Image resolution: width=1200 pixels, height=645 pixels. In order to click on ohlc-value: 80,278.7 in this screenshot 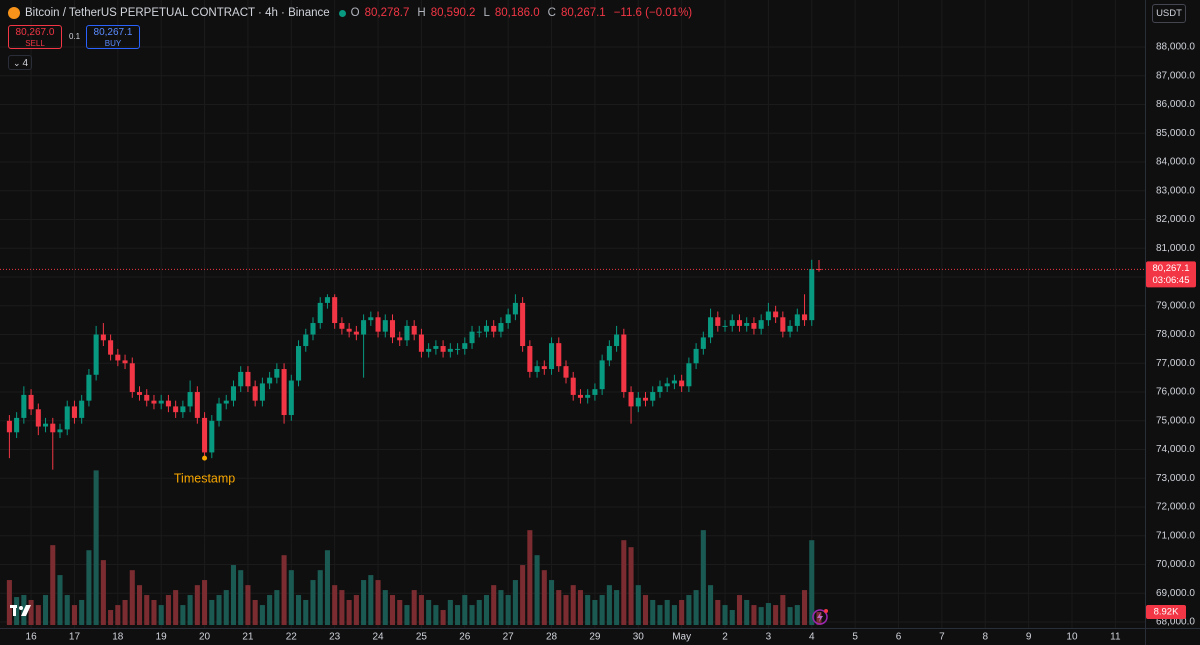, I will do `click(387, 13)`.